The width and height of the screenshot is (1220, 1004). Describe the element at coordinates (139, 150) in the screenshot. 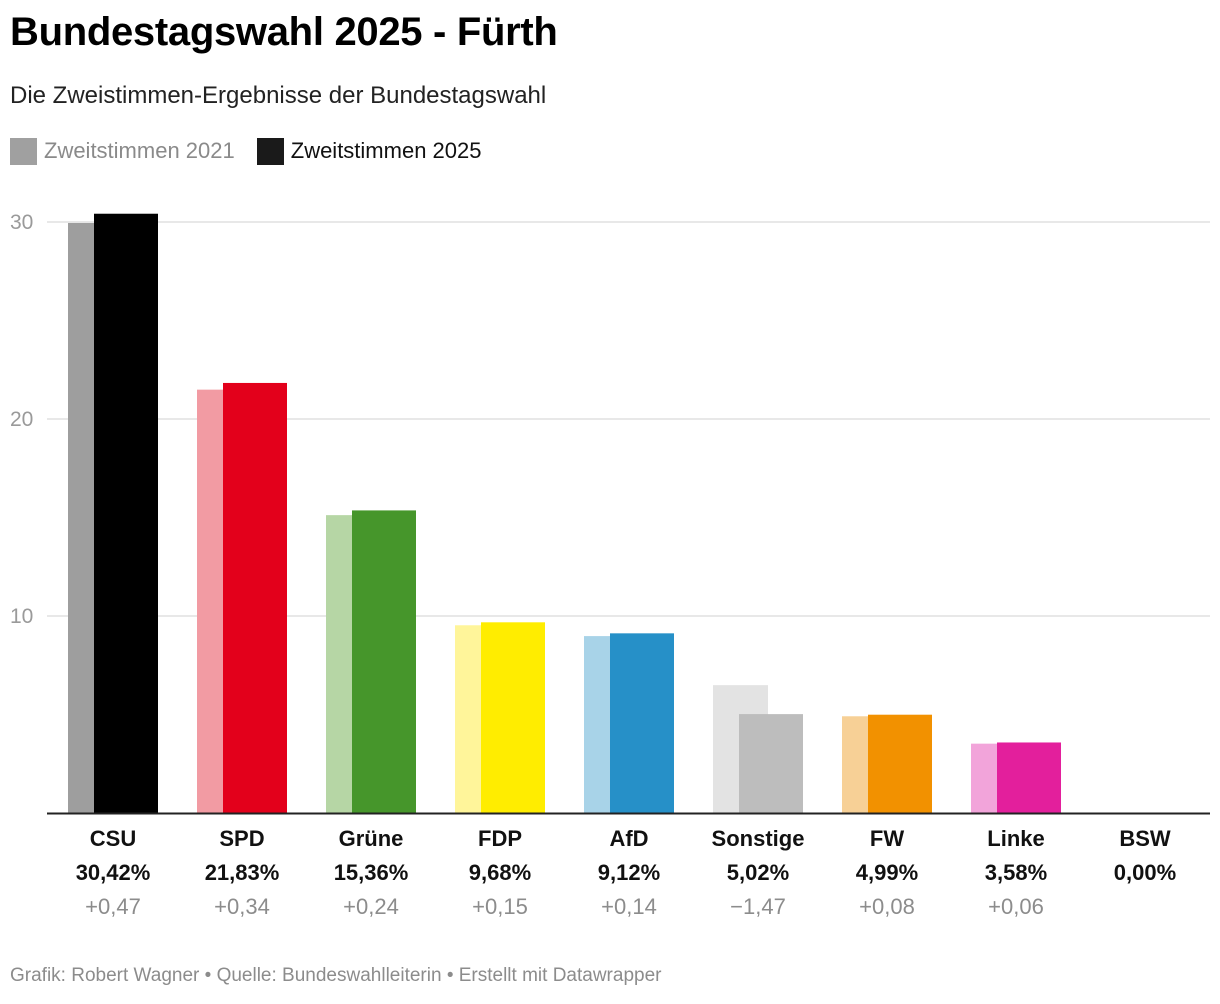

I see `legend-label-2021: Zweitstimmen 2021` at that location.